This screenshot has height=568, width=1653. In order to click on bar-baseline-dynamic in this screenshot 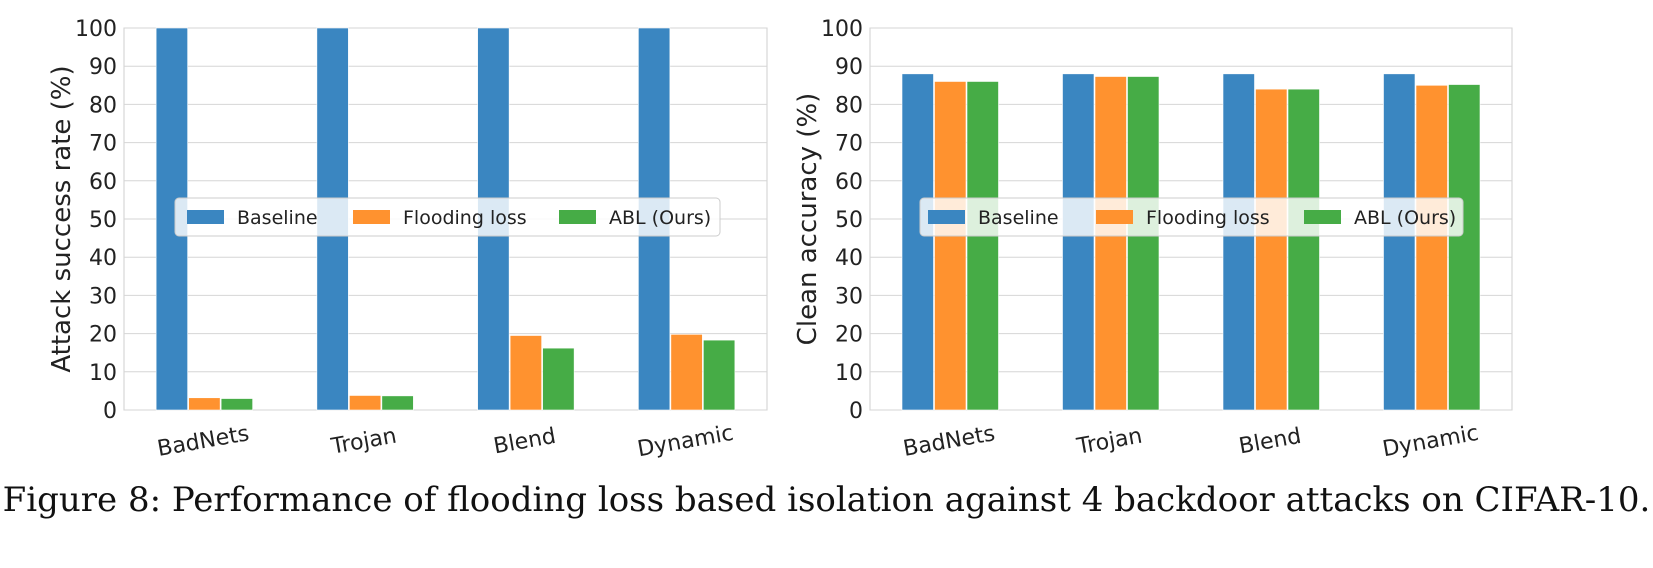, I will do `click(1399, 242)`.